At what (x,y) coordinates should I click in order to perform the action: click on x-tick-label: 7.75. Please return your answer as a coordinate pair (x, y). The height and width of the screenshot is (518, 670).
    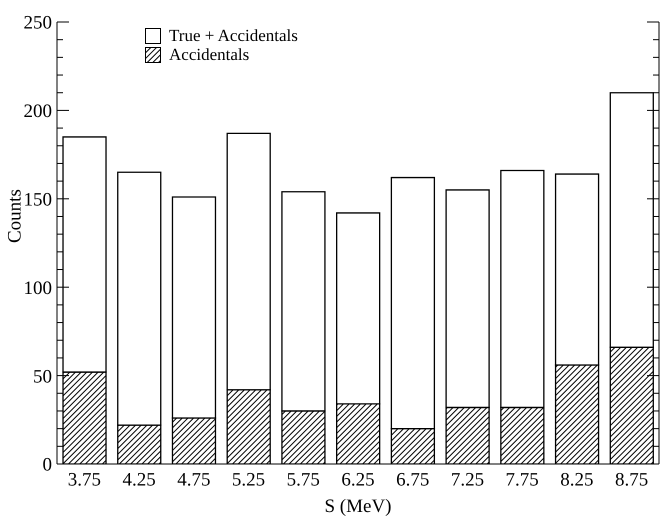
    Looking at the image, I should click on (522, 479).